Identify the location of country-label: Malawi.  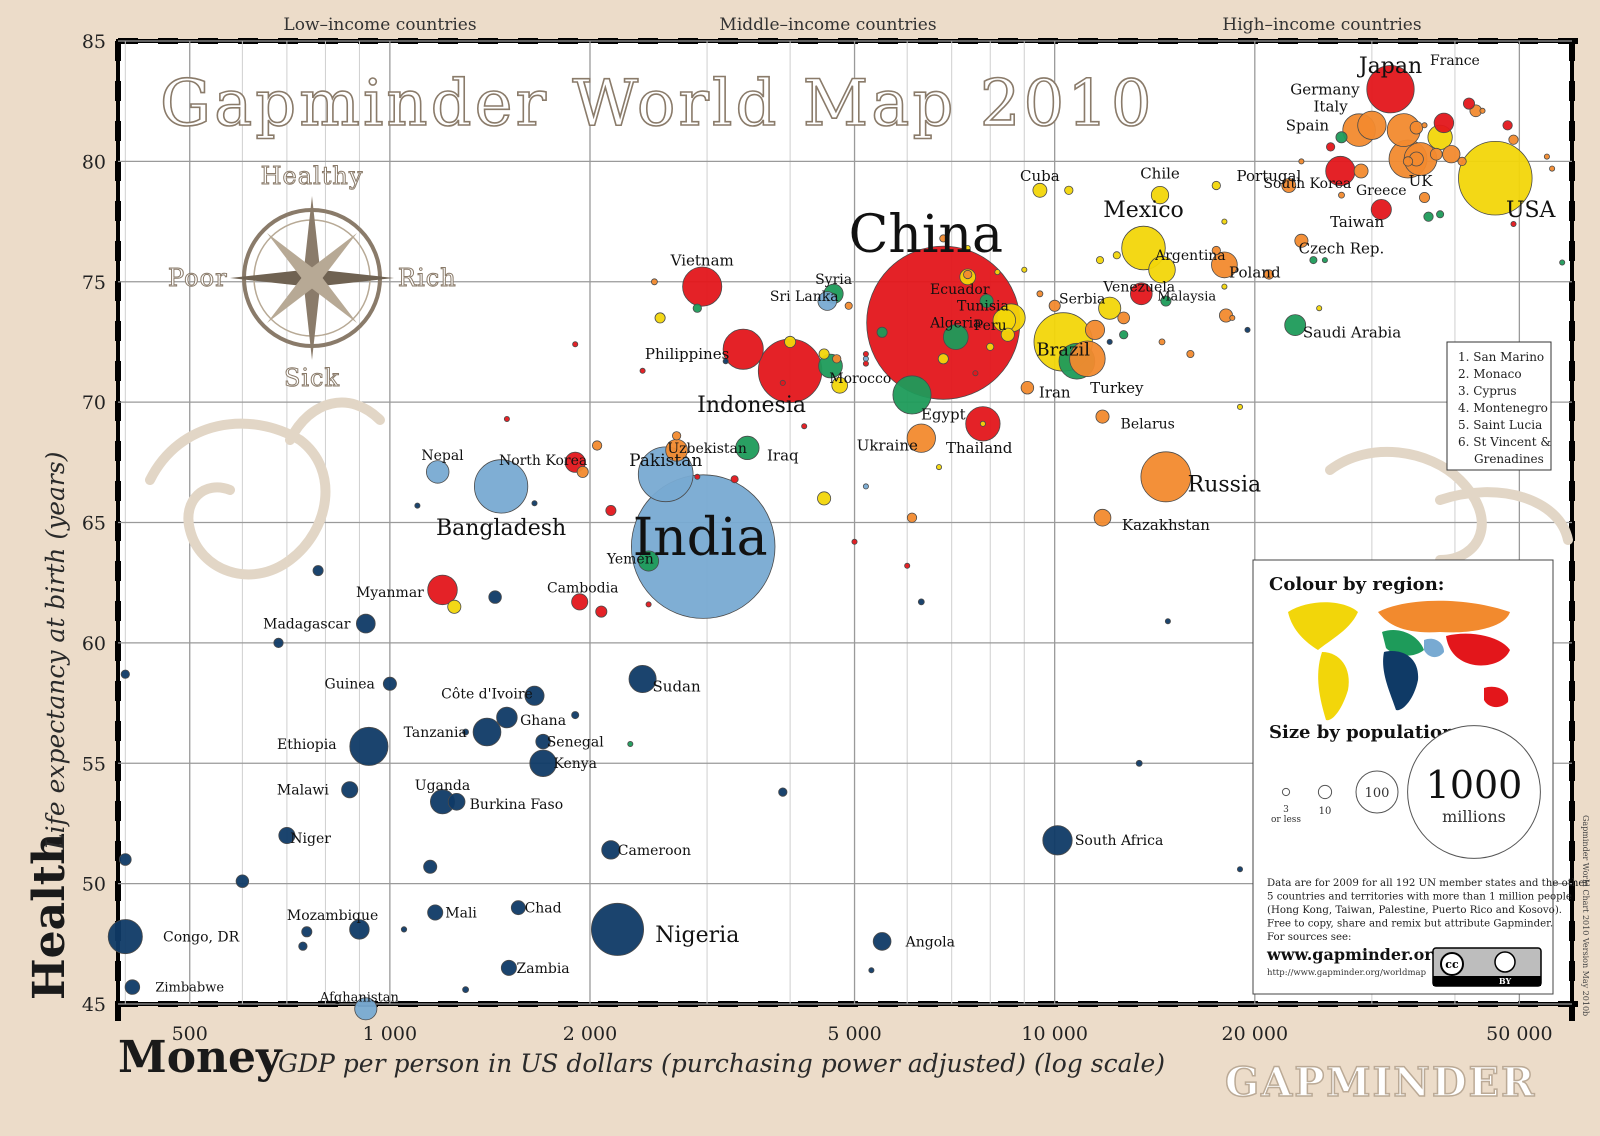
(303, 791).